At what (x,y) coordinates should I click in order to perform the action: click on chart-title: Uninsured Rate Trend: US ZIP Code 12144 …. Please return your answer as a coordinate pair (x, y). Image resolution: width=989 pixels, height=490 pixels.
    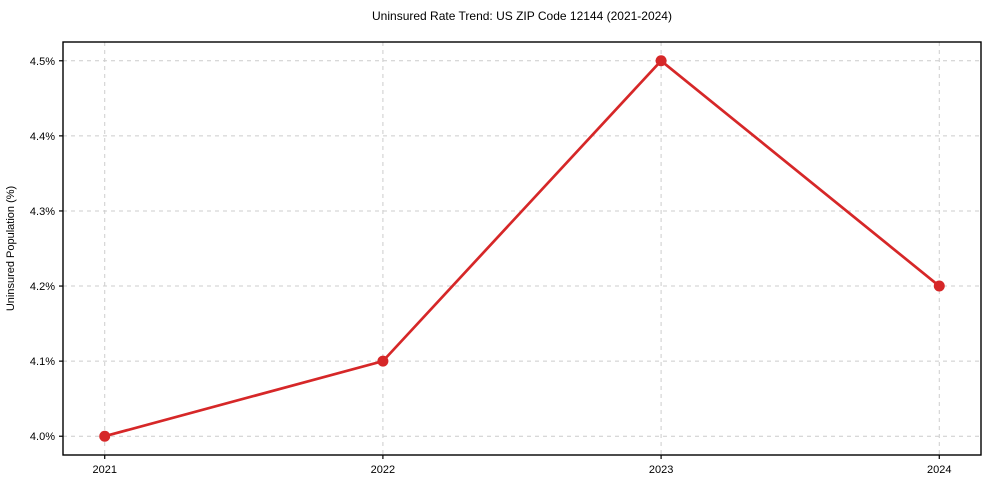
    Looking at the image, I should click on (522, 16).